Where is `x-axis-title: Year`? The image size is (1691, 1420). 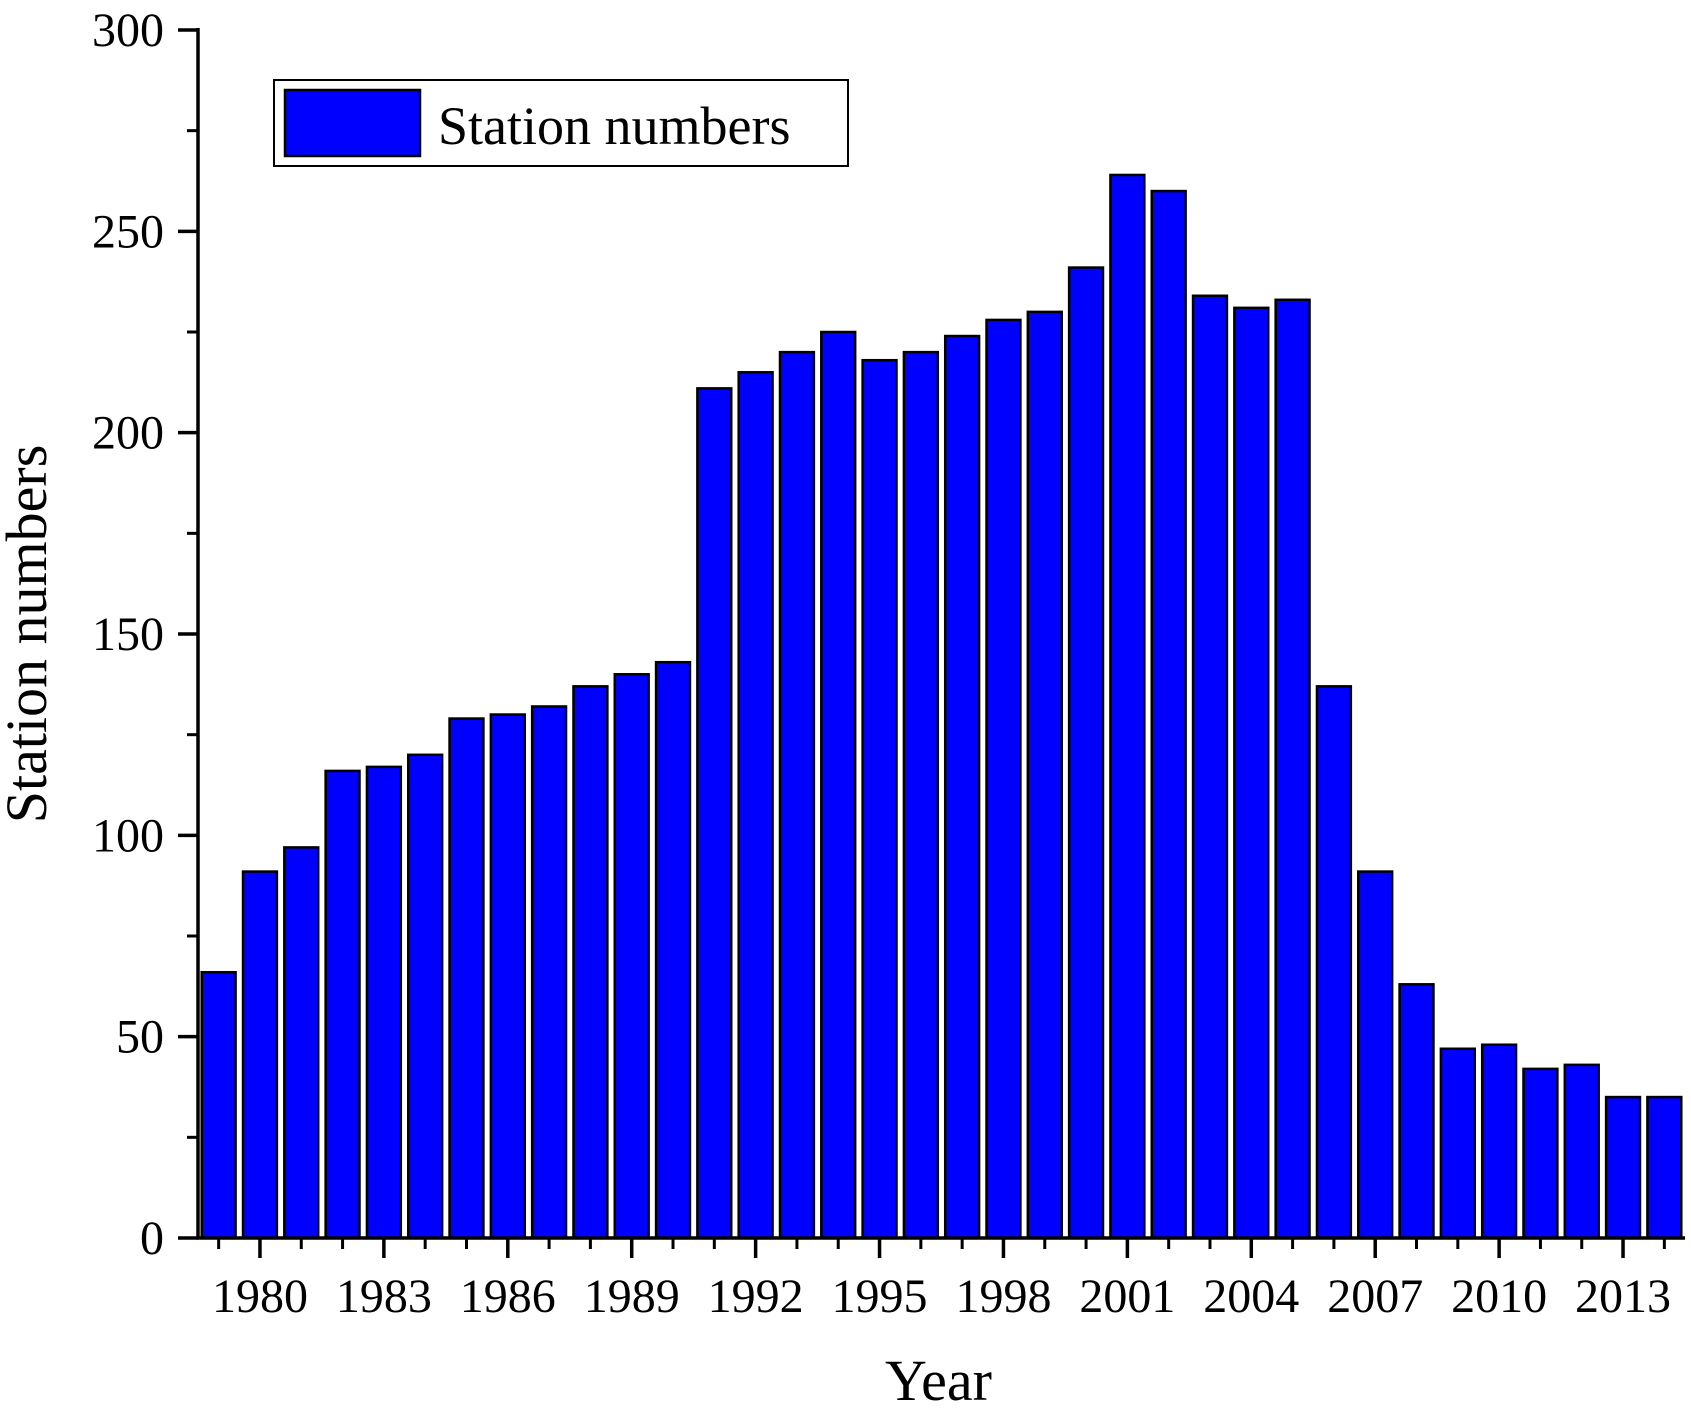 x-axis-title: Year is located at coordinates (938, 1380).